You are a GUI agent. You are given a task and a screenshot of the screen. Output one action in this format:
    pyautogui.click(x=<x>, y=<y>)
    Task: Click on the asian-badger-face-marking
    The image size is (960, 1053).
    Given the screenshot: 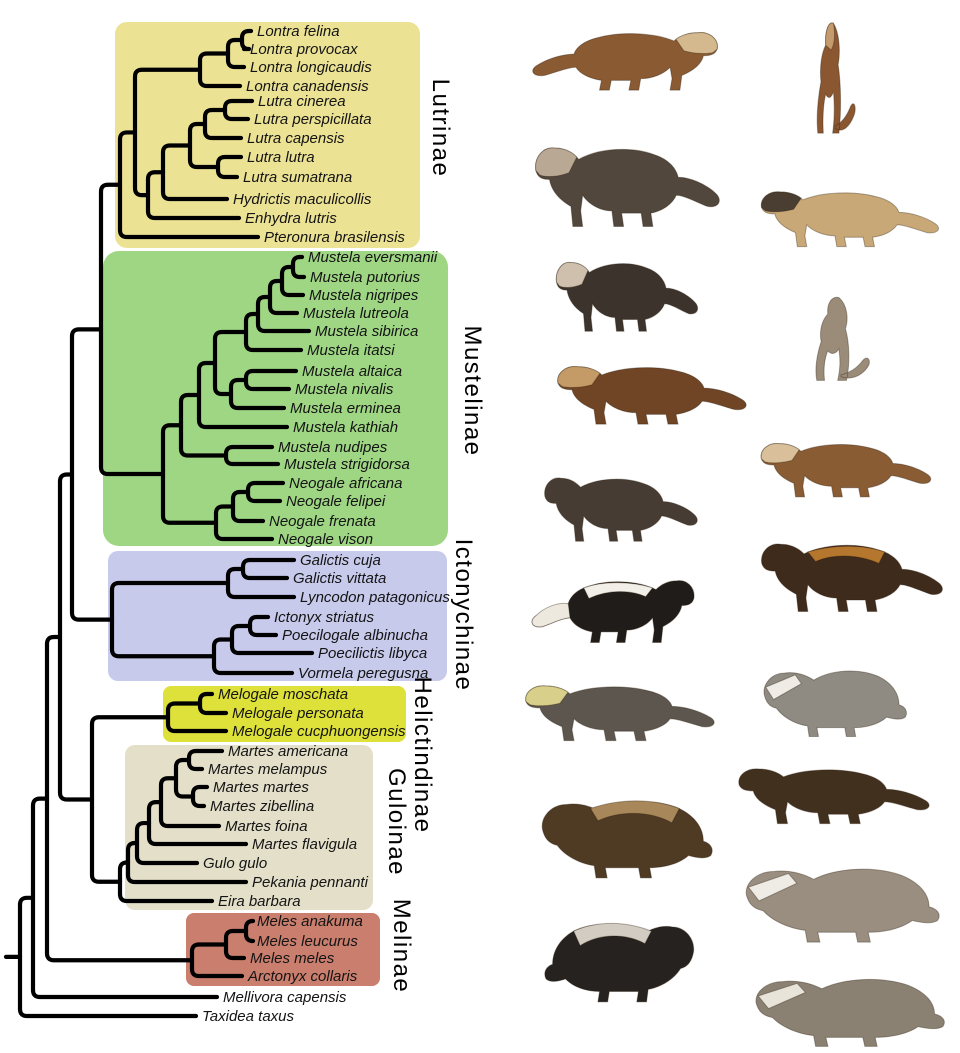 What is the action you would take?
    pyautogui.click(x=781, y=995)
    